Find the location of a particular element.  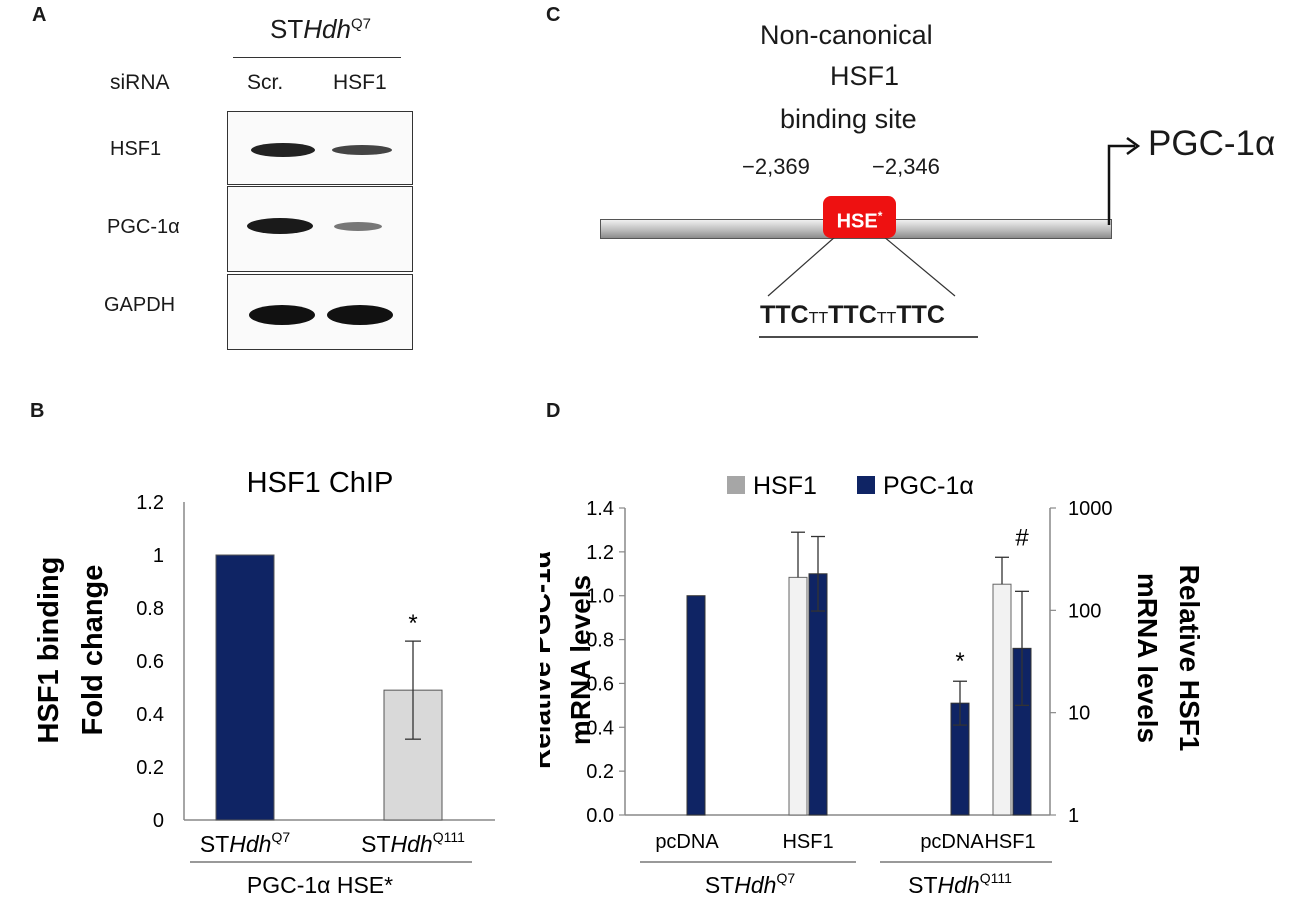

right-tick-label: 10 is located at coordinates (1079, 714).